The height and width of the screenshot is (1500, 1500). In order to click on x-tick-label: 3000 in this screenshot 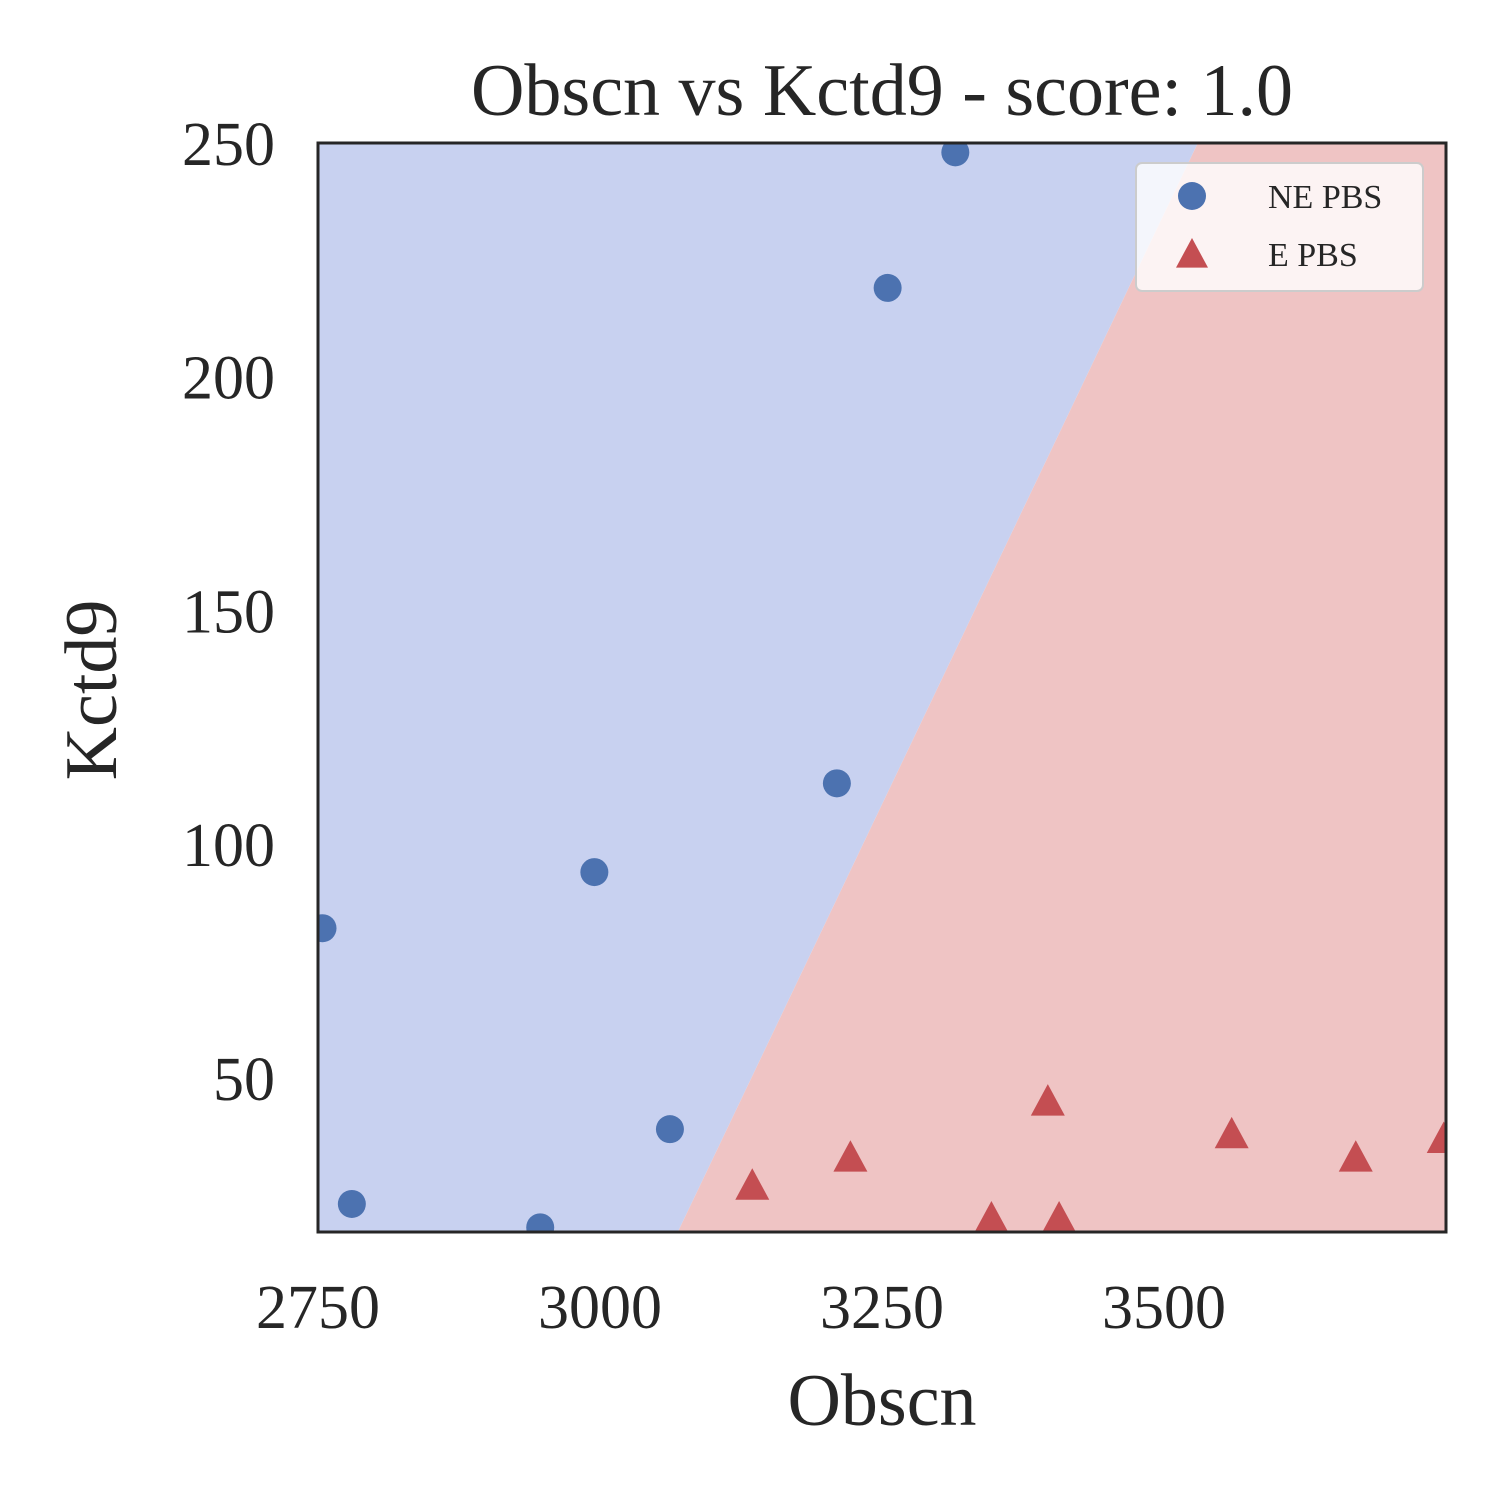, I will do `click(600, 1308)`.